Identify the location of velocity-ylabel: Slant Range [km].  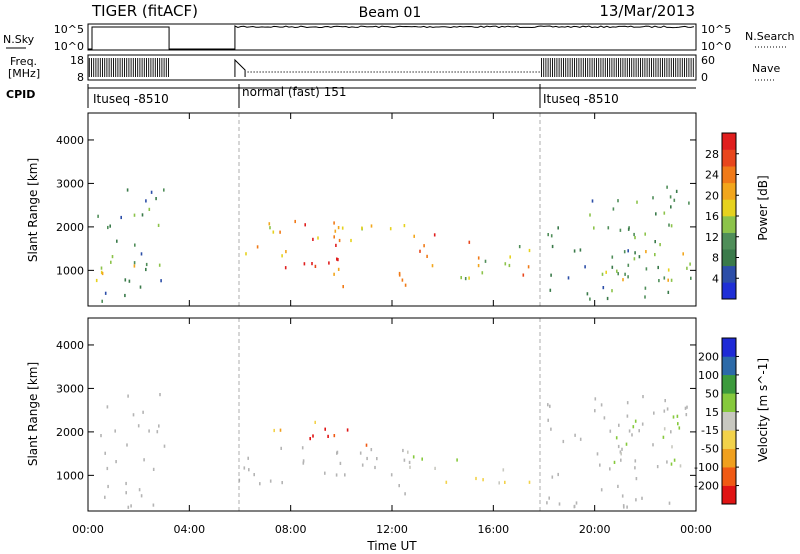
(33, 414).